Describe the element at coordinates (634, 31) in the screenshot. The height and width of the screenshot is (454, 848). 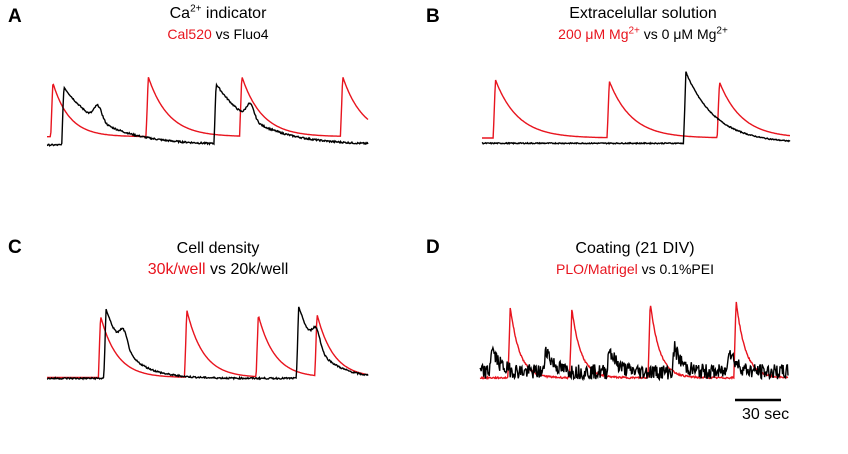
I see `subtitle-b-red-sup: 2+` at that location.